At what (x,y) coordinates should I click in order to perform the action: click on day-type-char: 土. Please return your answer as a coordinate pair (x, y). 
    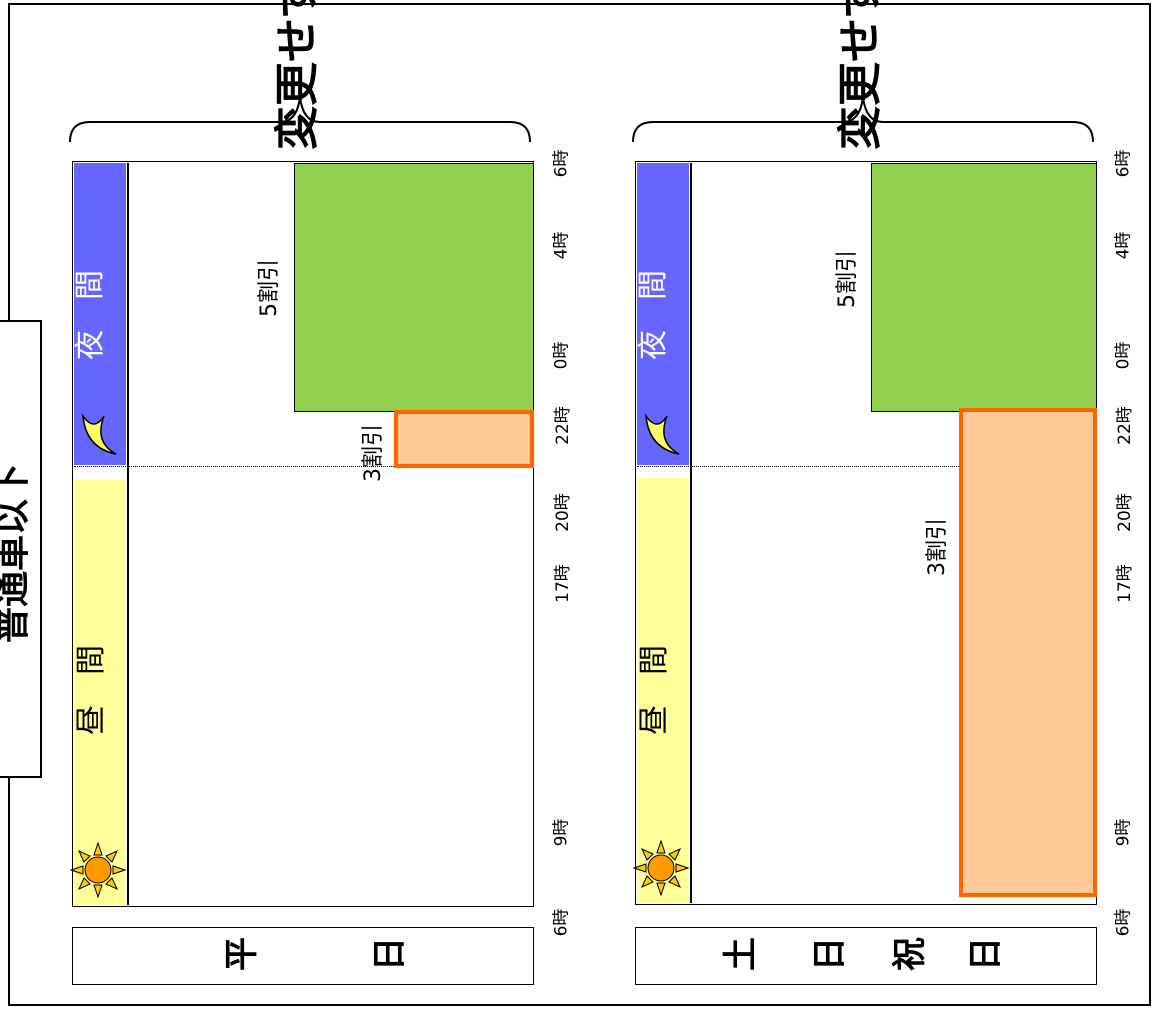
    Looking at the image, I should click on (741, 954).